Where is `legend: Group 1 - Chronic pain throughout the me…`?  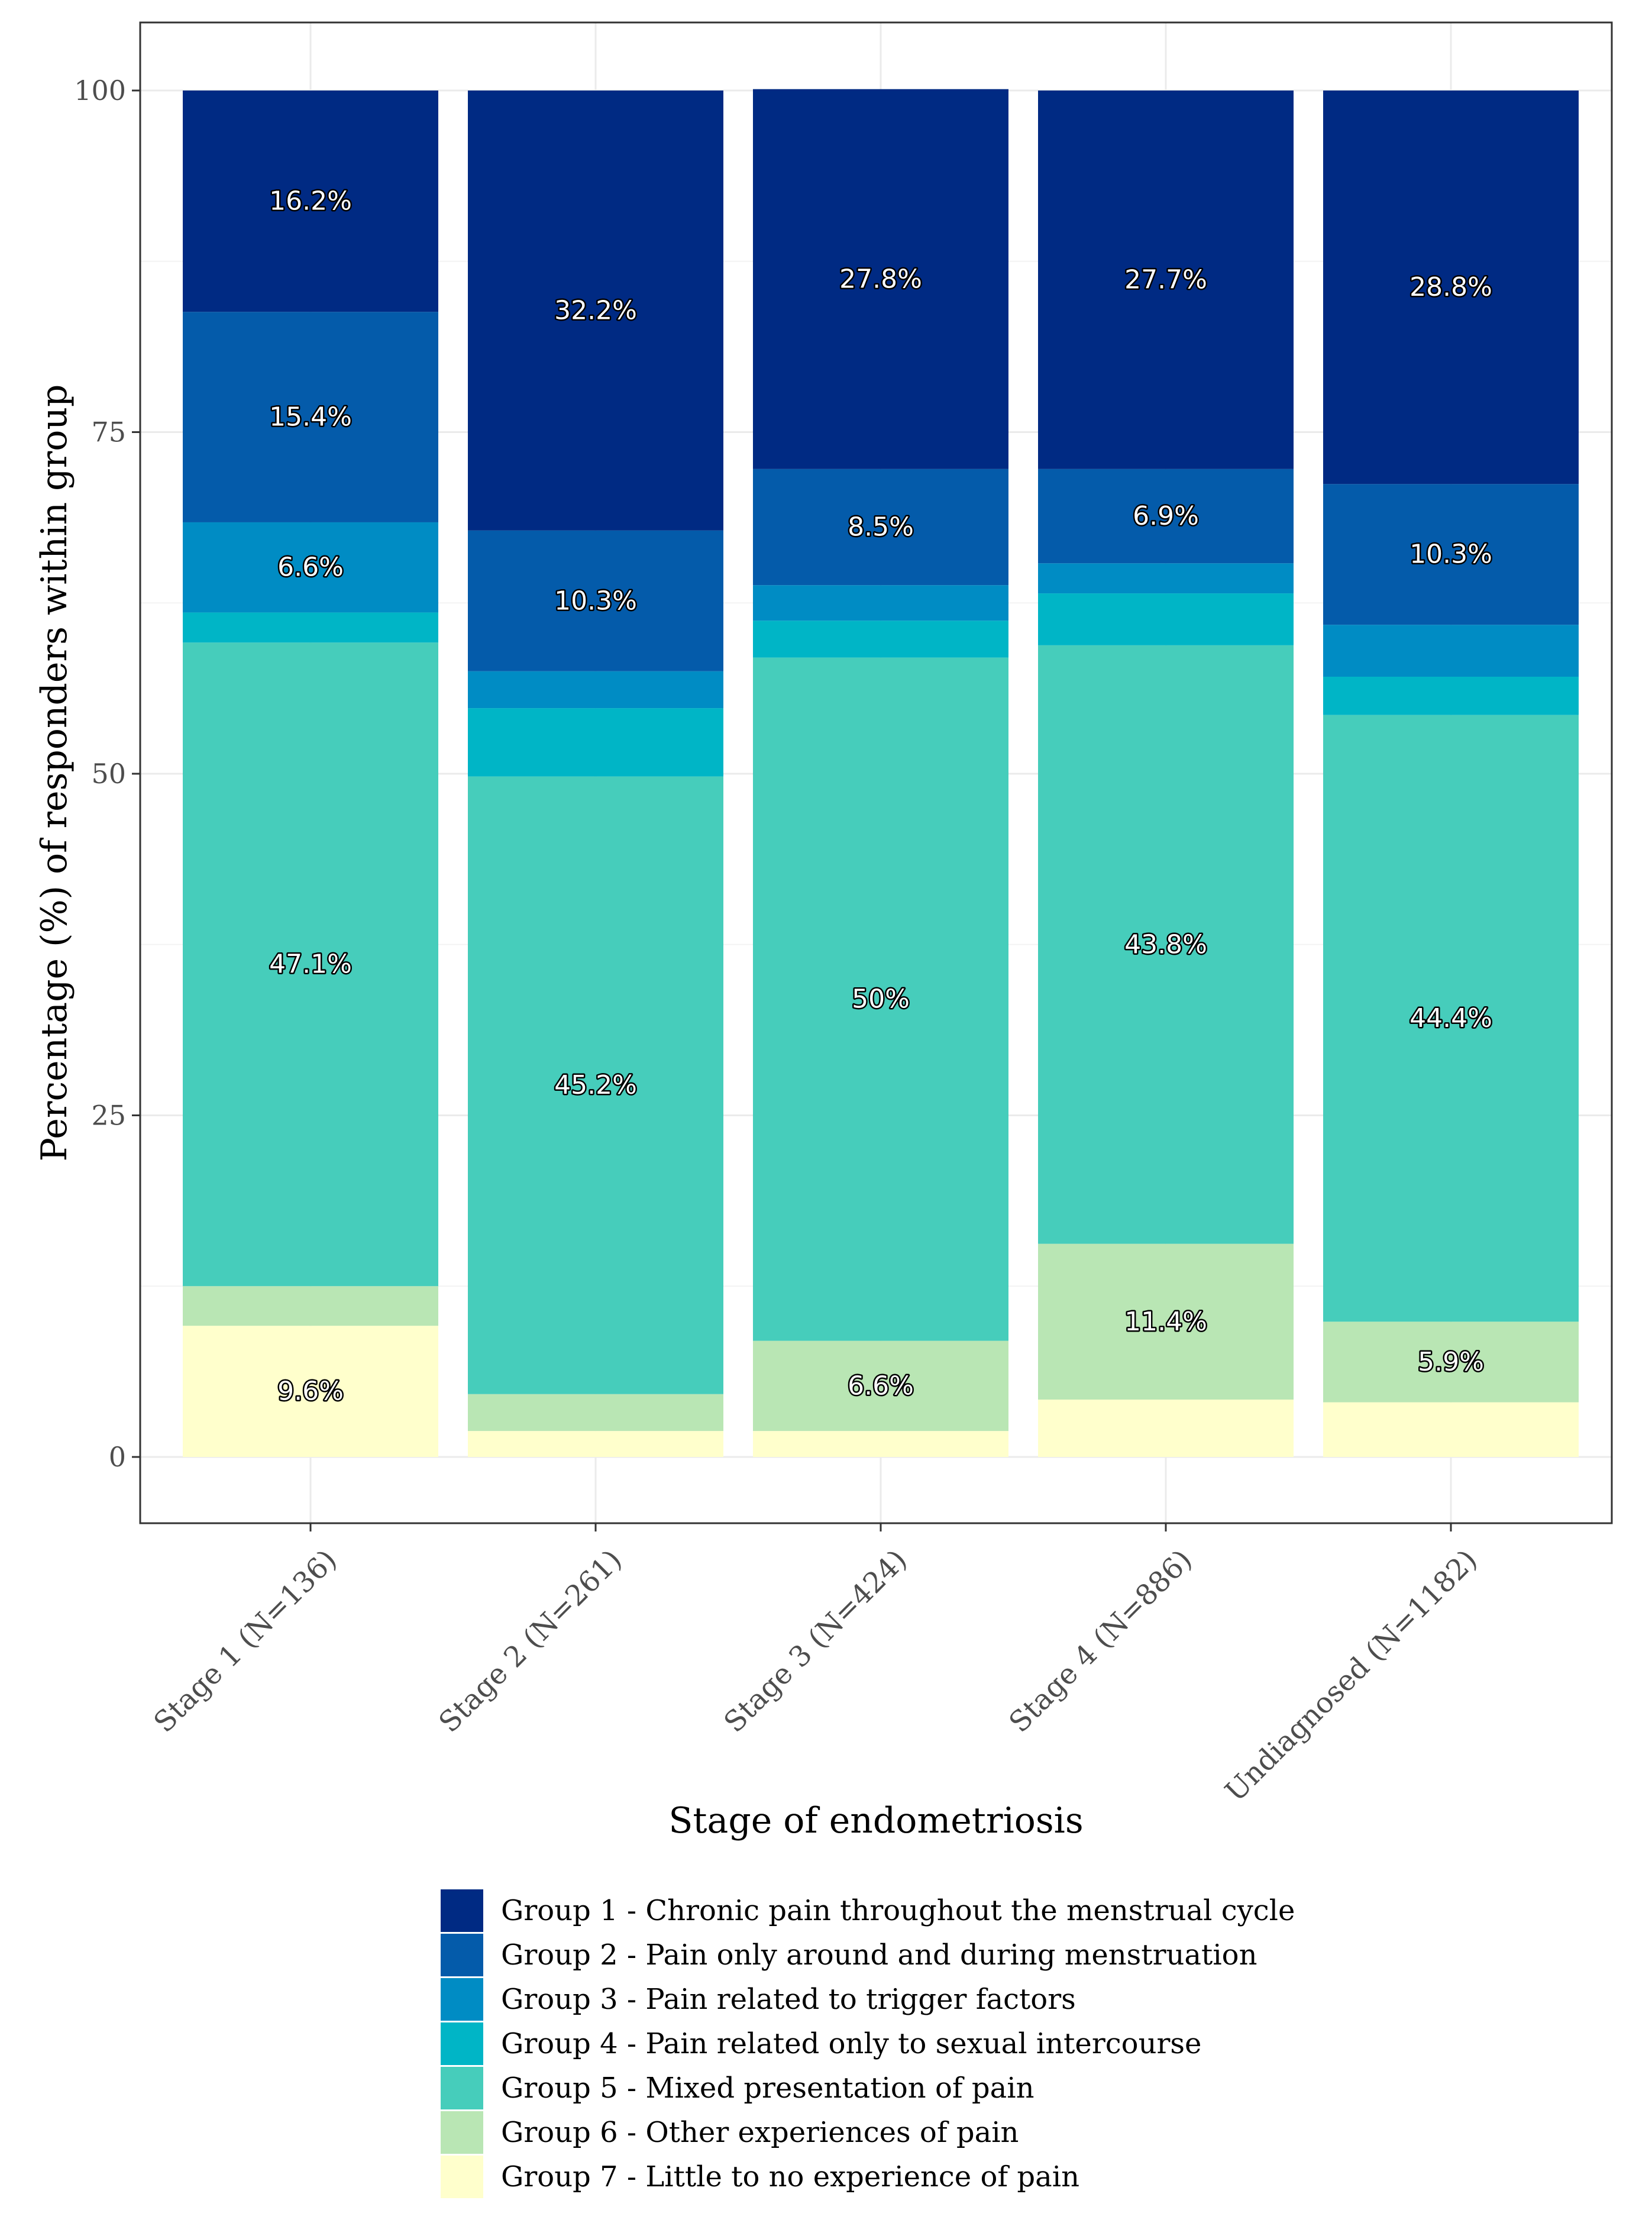
legend: Group 1 - Chronic pain throughout the me… is located at coordinates (868, 2043).